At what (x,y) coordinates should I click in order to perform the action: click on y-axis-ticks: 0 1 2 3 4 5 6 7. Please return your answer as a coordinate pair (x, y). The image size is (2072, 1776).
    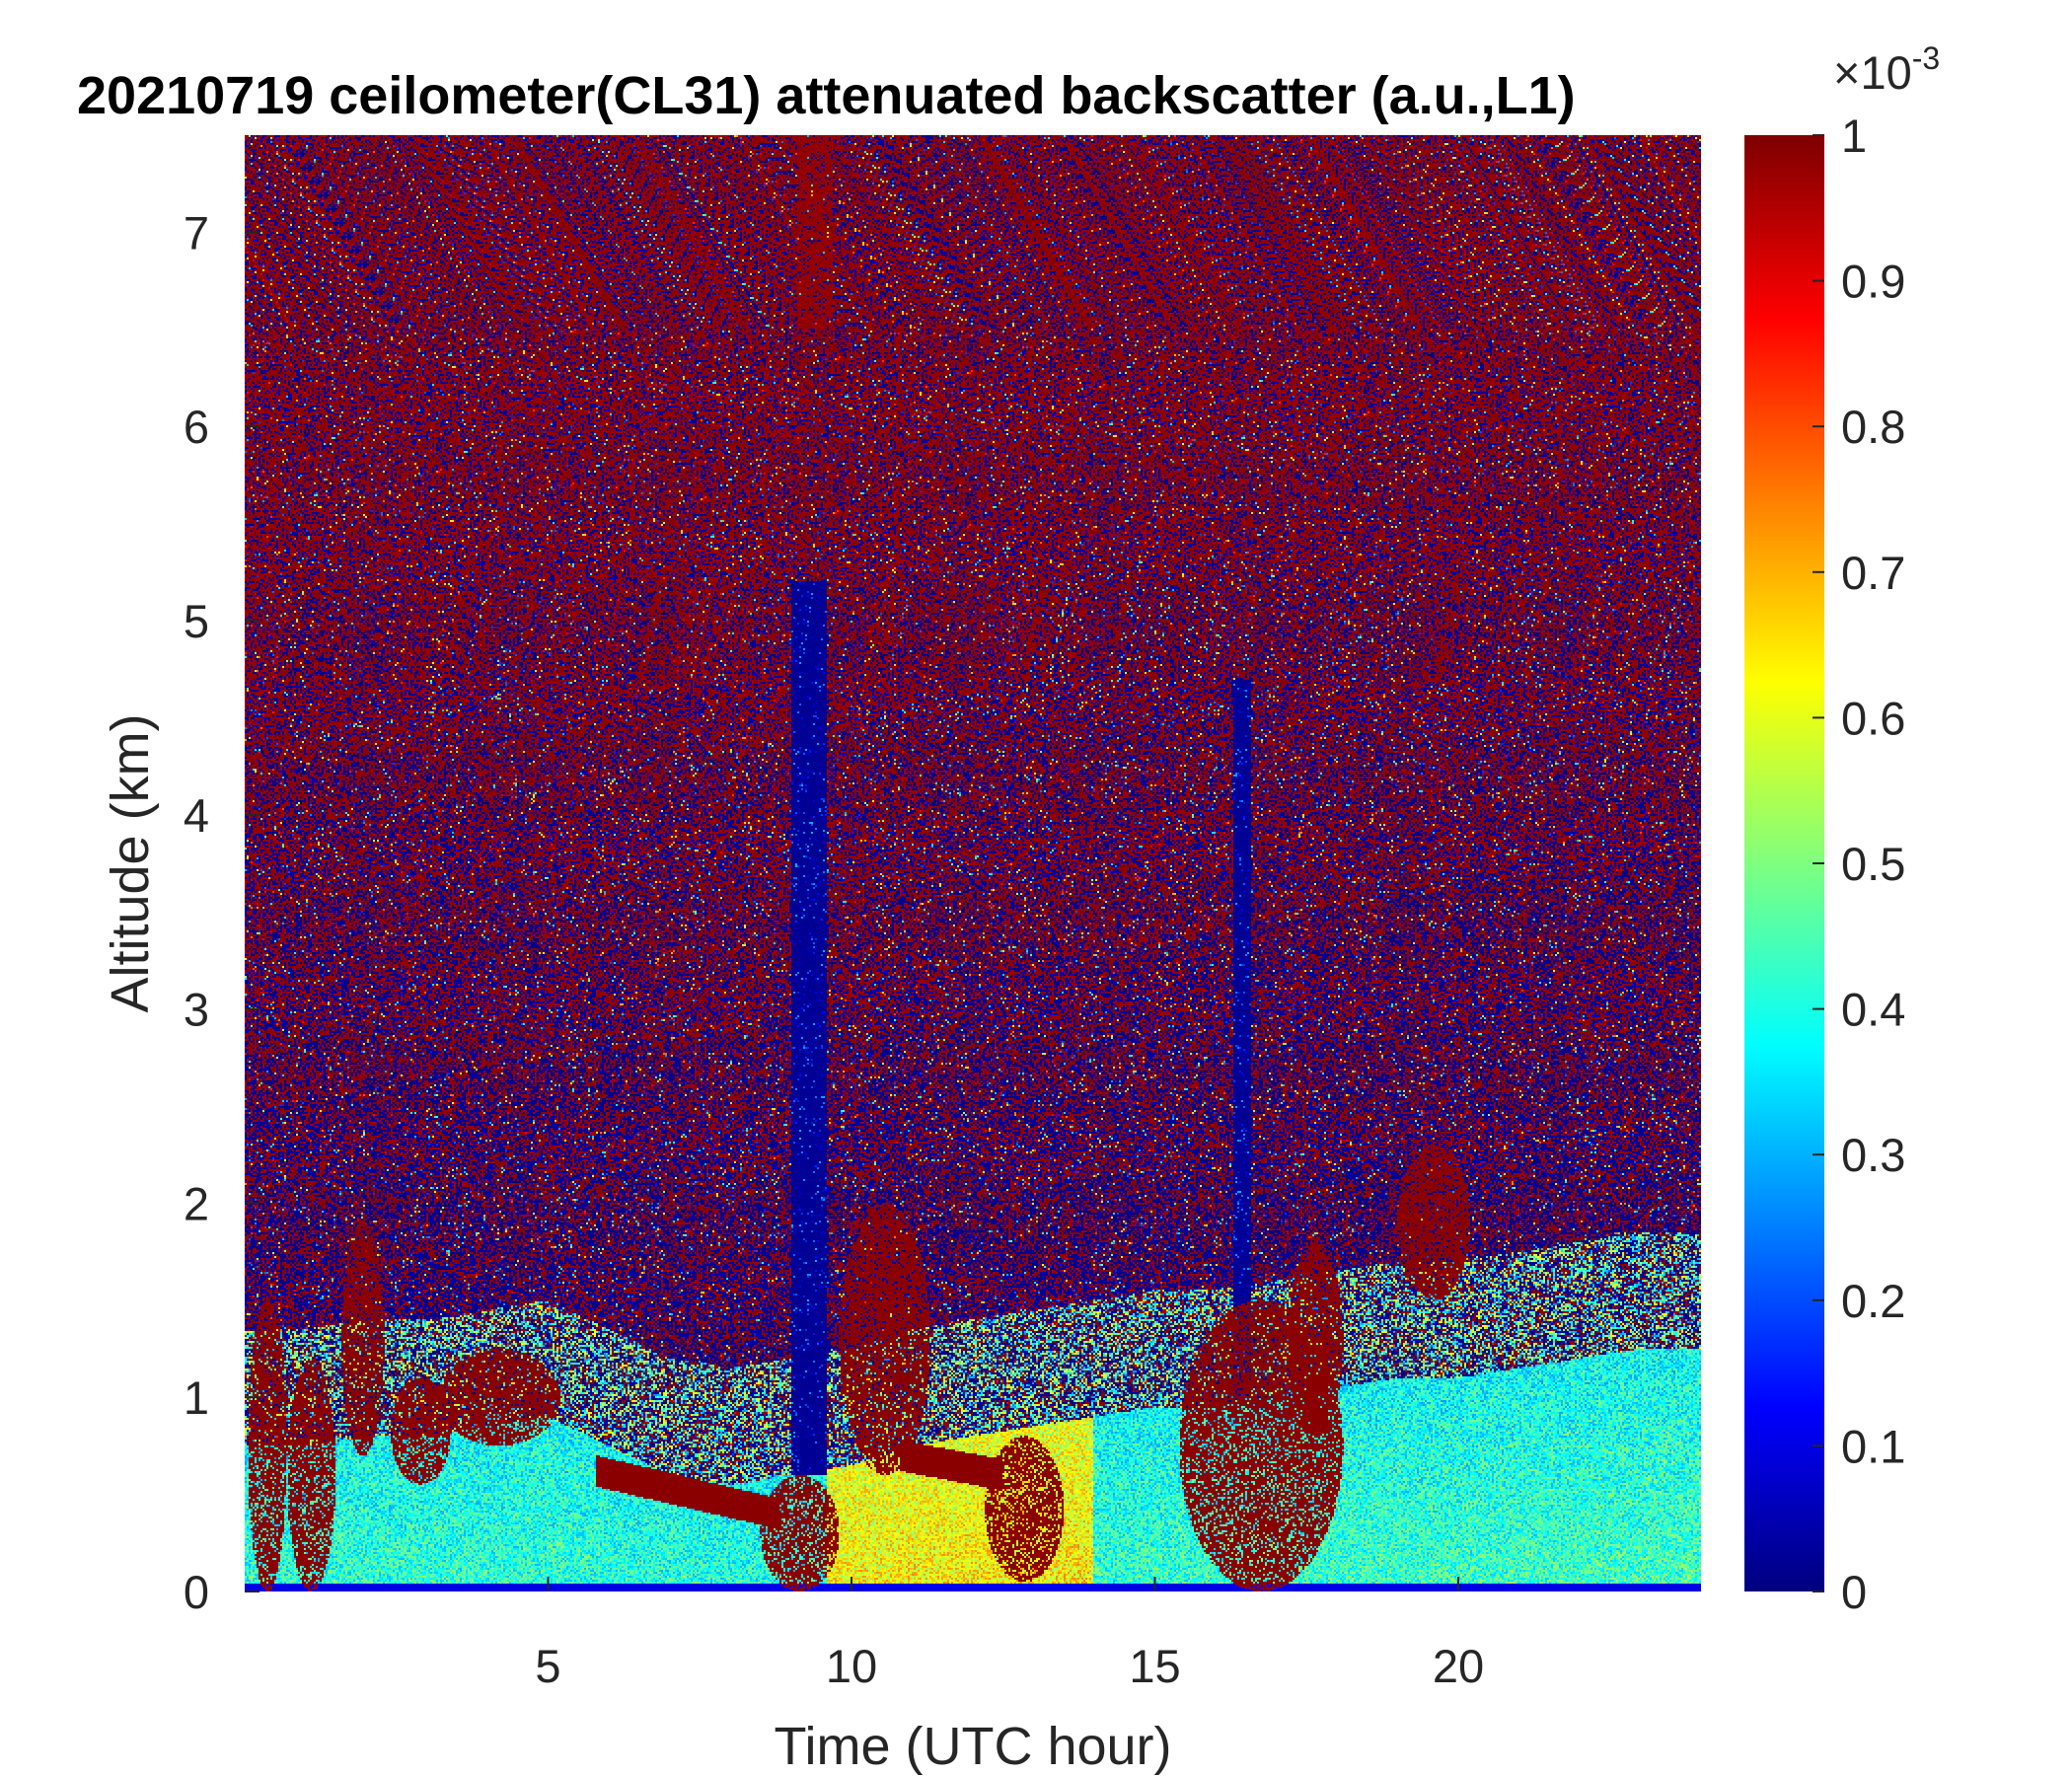
    Looking at the image, I should click on (222, 912).